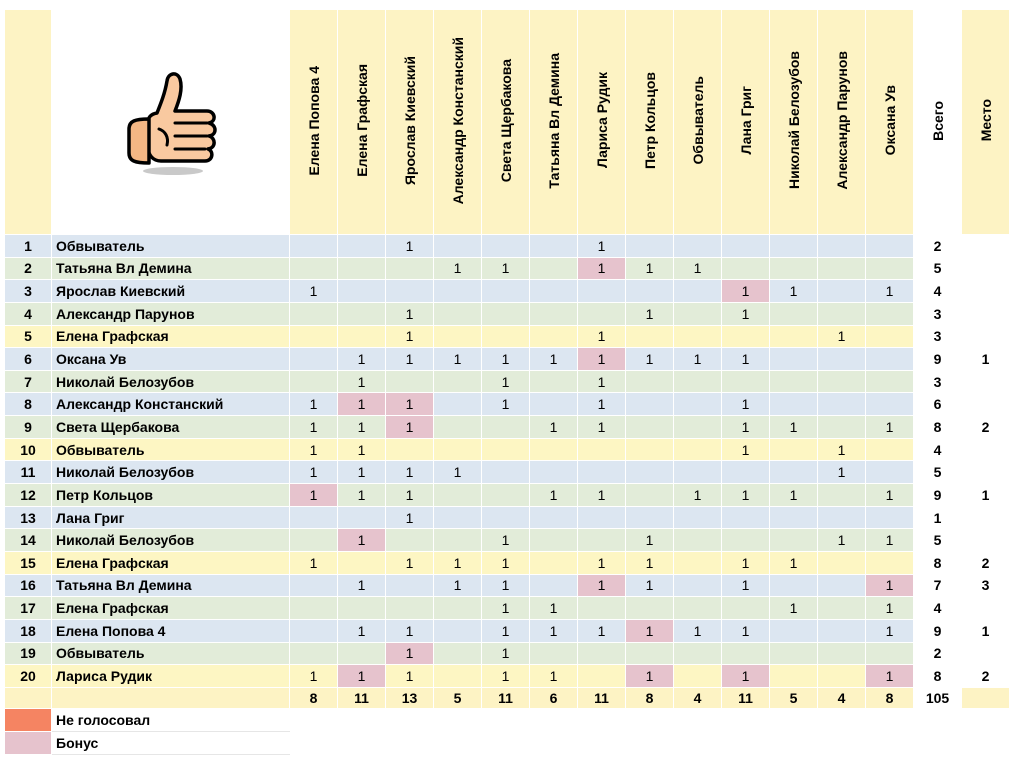 This screenshot has width=1014, height=757. I want to click on row-total: 2, so click(937, 653).